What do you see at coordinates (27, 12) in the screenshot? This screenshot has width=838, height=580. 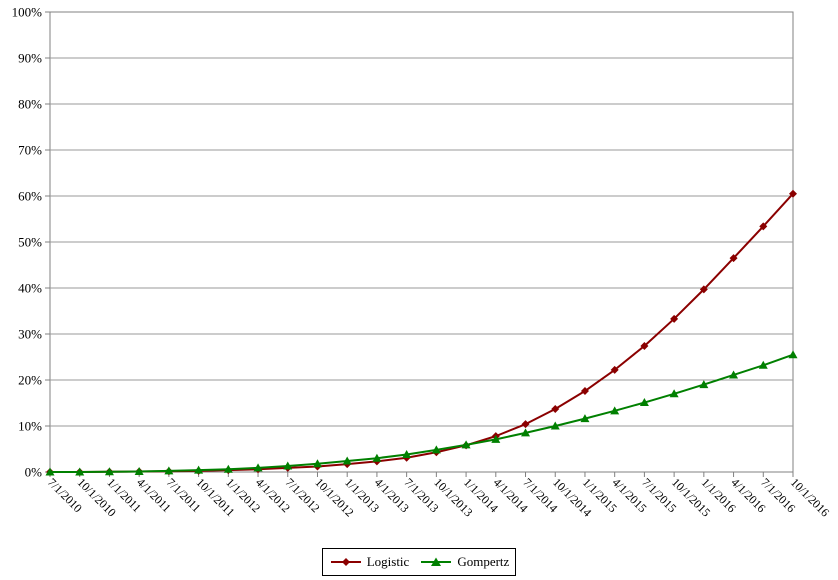 I see `y-tick-label: 100%` at bounding box center [27, 12].